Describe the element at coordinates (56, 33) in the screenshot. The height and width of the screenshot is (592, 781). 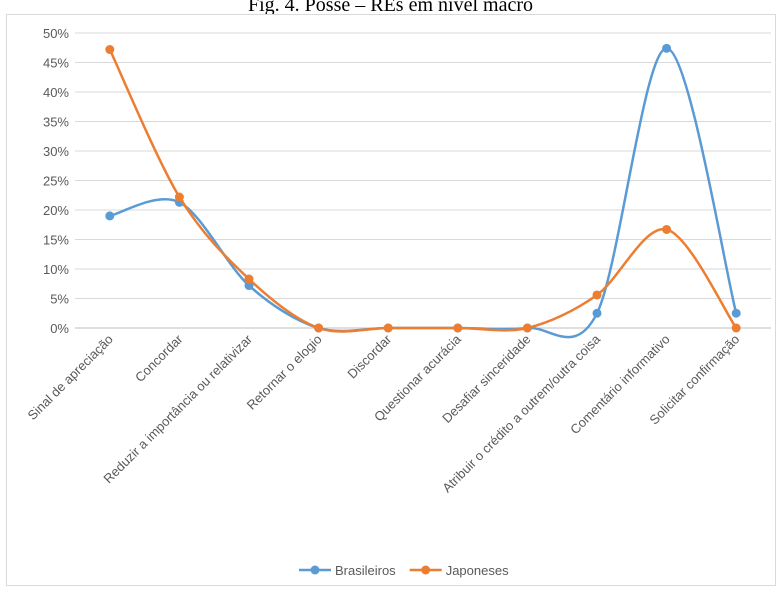
I see `y-tick-label: 50%` at that location.